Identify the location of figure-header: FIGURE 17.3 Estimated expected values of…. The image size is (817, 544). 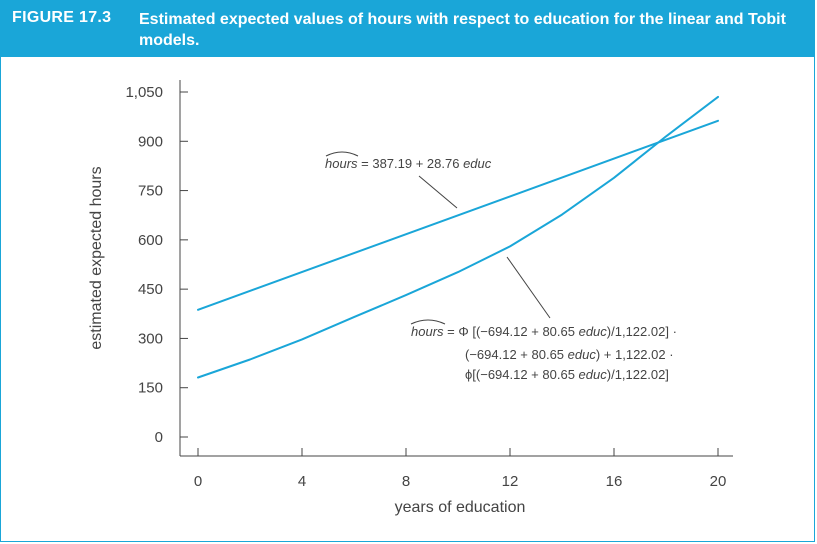
(407, 28).